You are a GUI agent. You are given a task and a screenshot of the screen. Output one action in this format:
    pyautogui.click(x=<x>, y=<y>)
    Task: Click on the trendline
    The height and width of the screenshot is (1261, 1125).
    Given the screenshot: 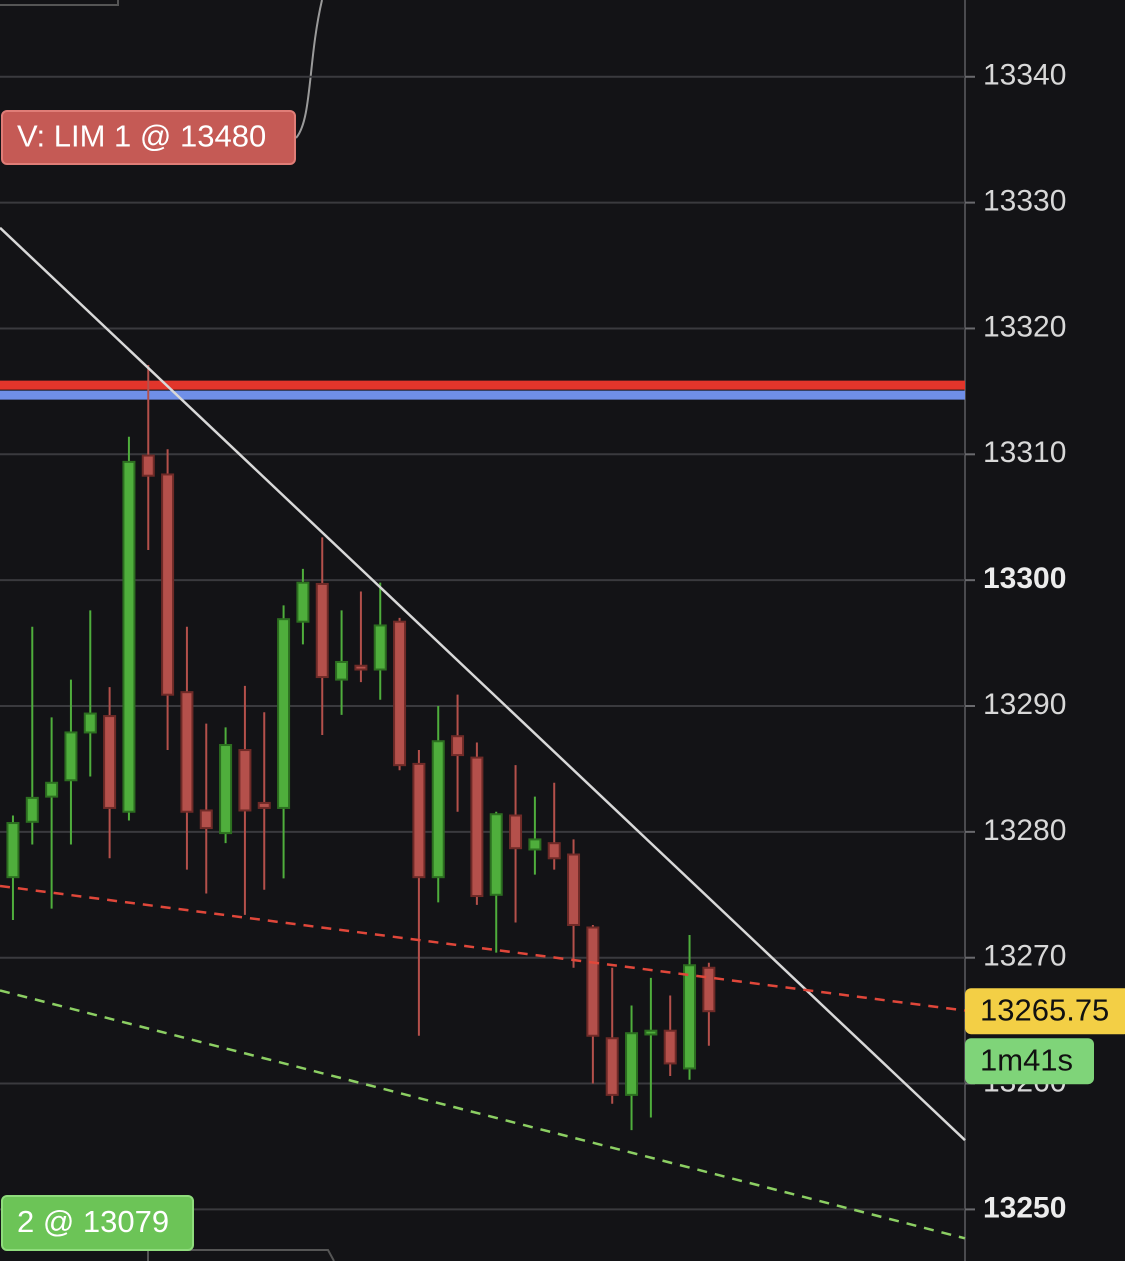 What is the action you would take?
    pyautogui.click(x=483, y=948)
    